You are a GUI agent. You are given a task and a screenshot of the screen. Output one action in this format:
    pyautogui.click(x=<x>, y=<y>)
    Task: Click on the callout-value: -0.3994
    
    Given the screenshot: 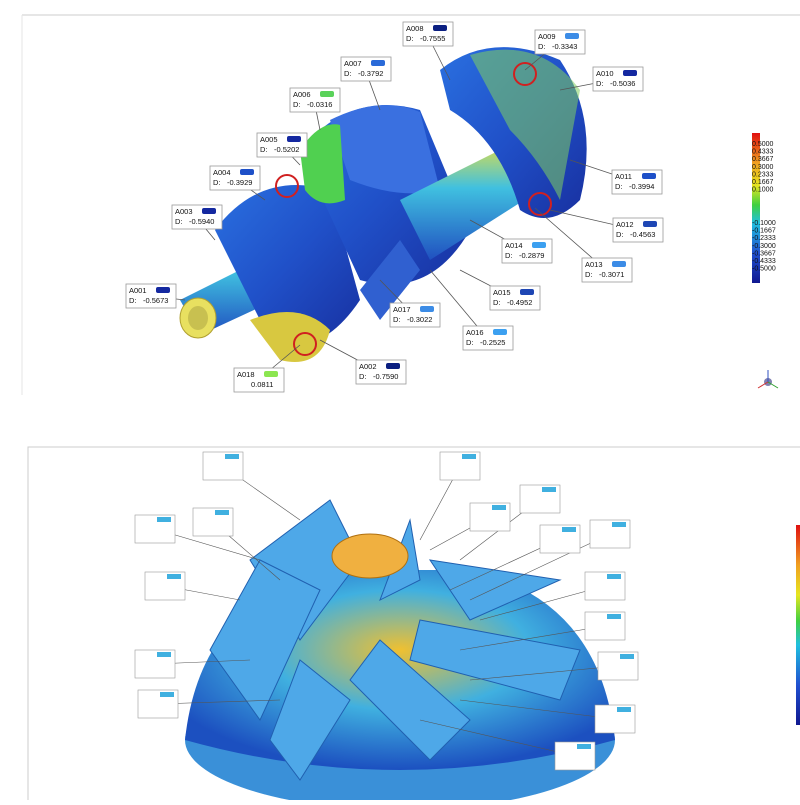 What is the action you would take?
    pyautogui.click(x=641, y=186)
    